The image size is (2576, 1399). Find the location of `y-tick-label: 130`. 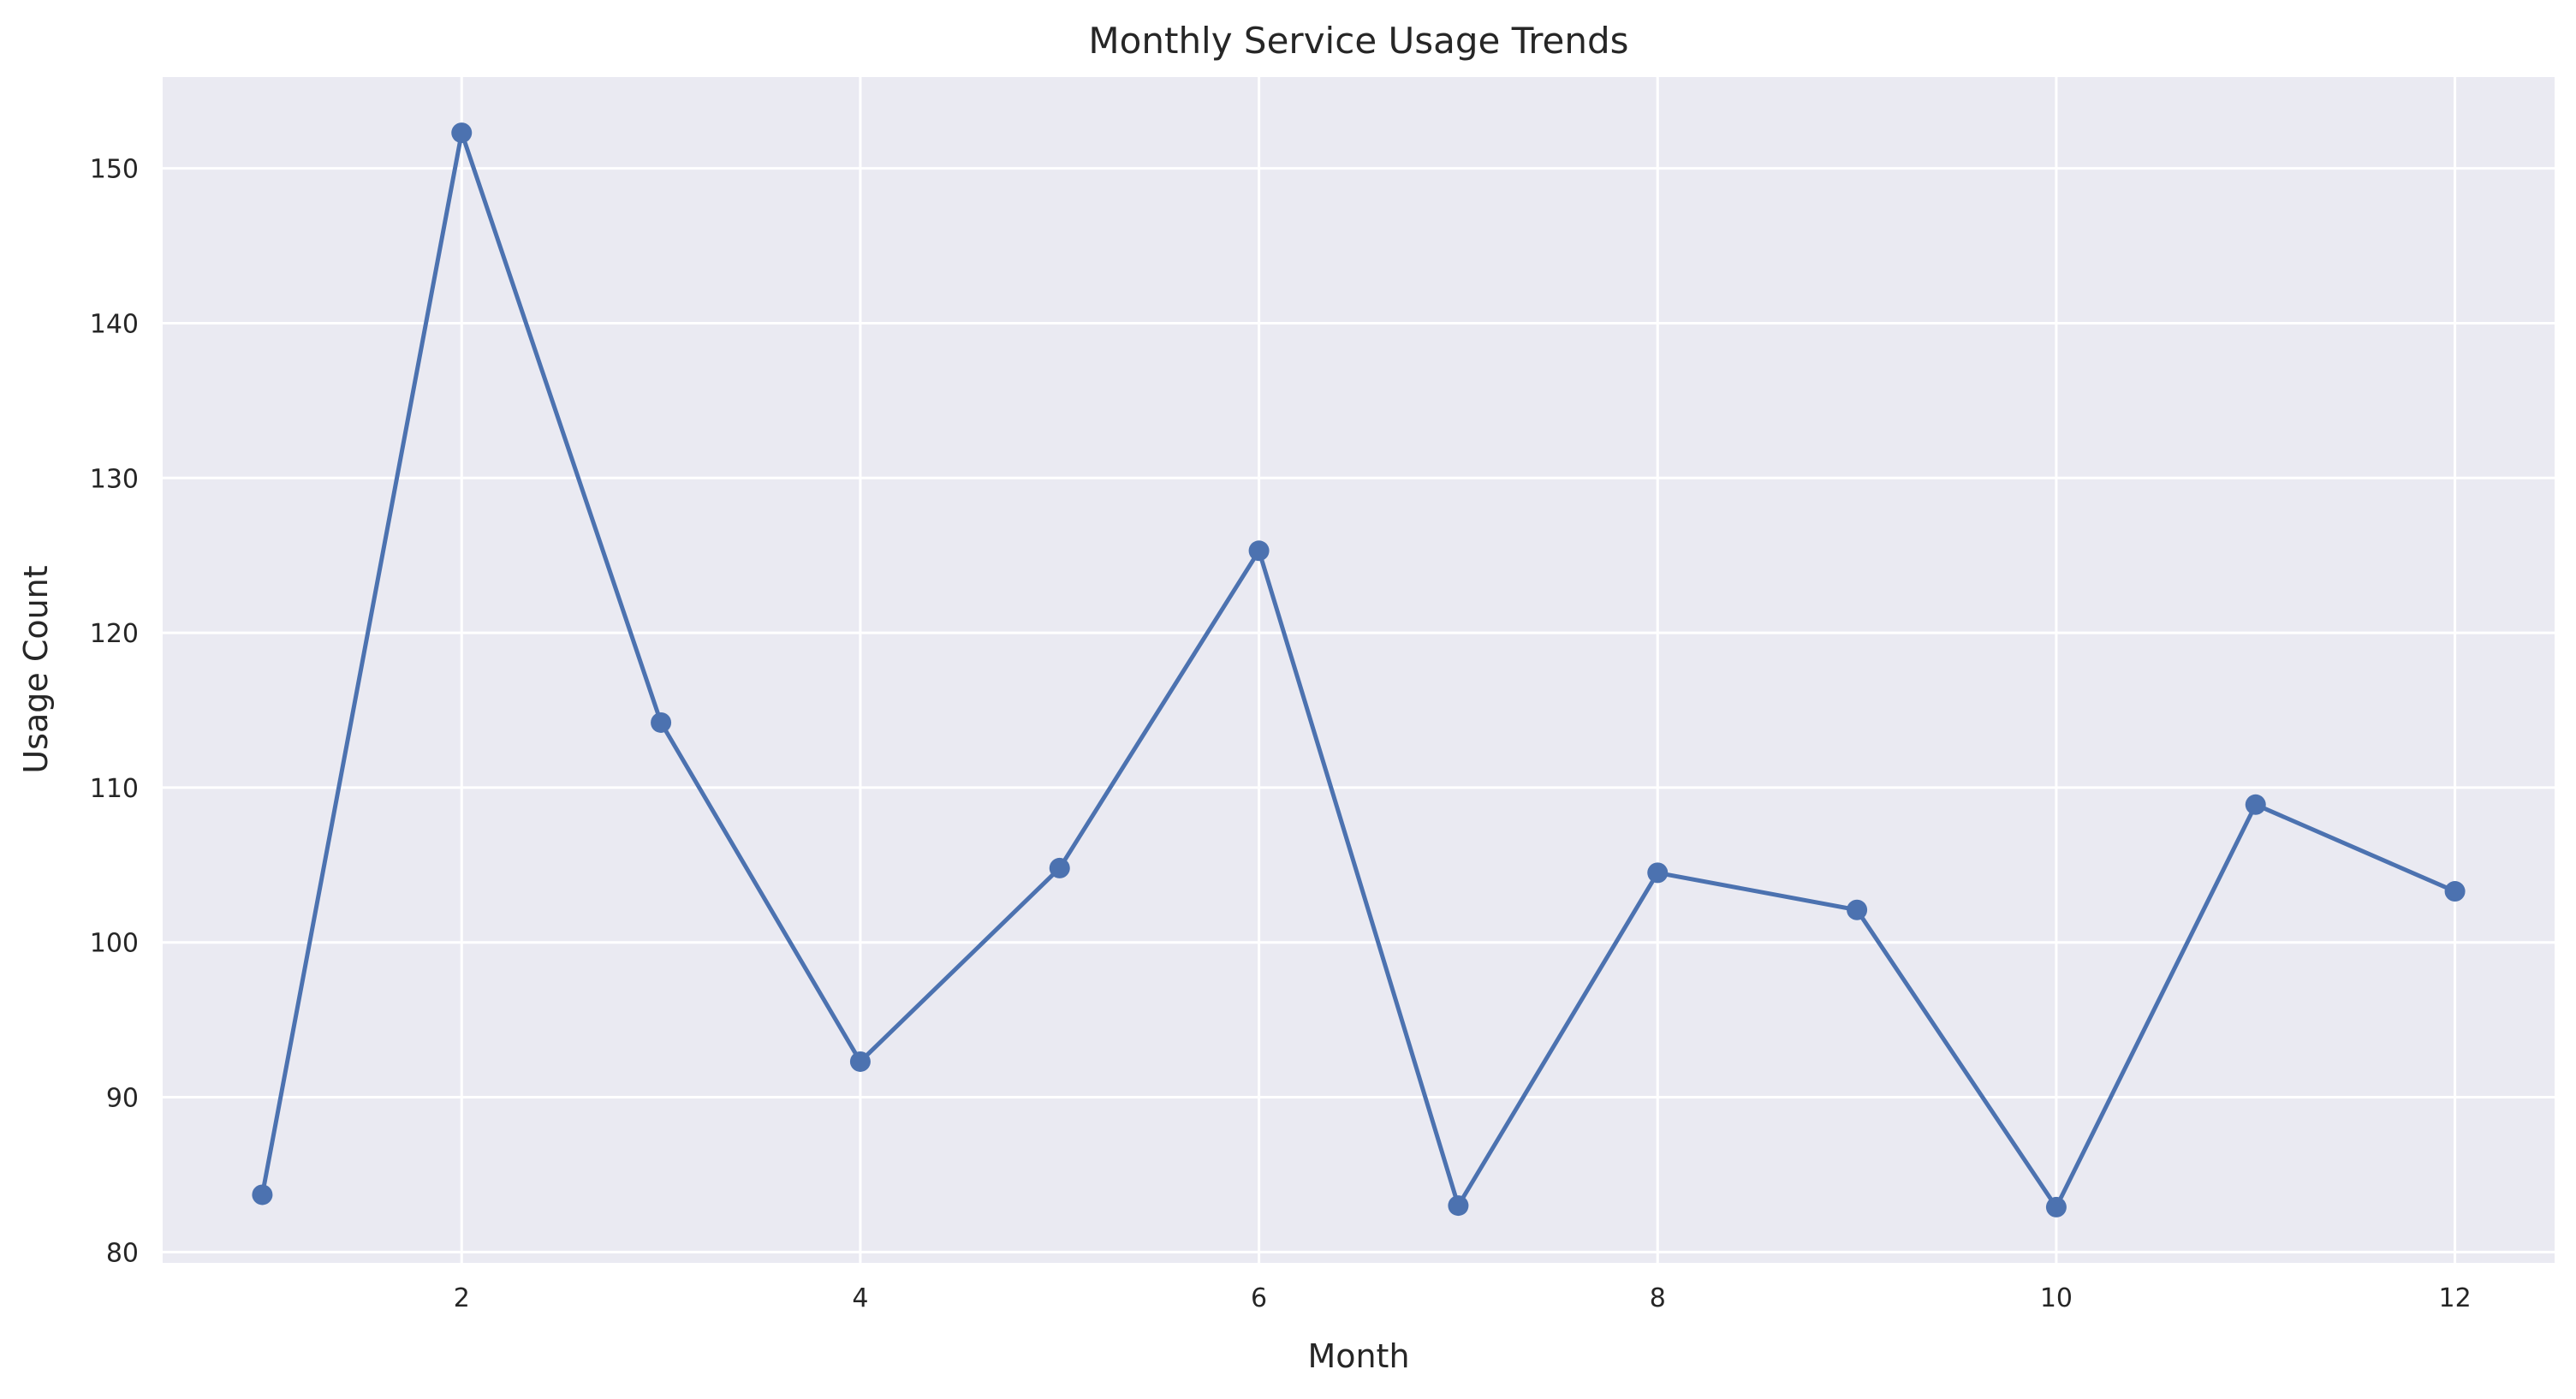

y-tick-label: 130 is located at coordinates (114, 479).